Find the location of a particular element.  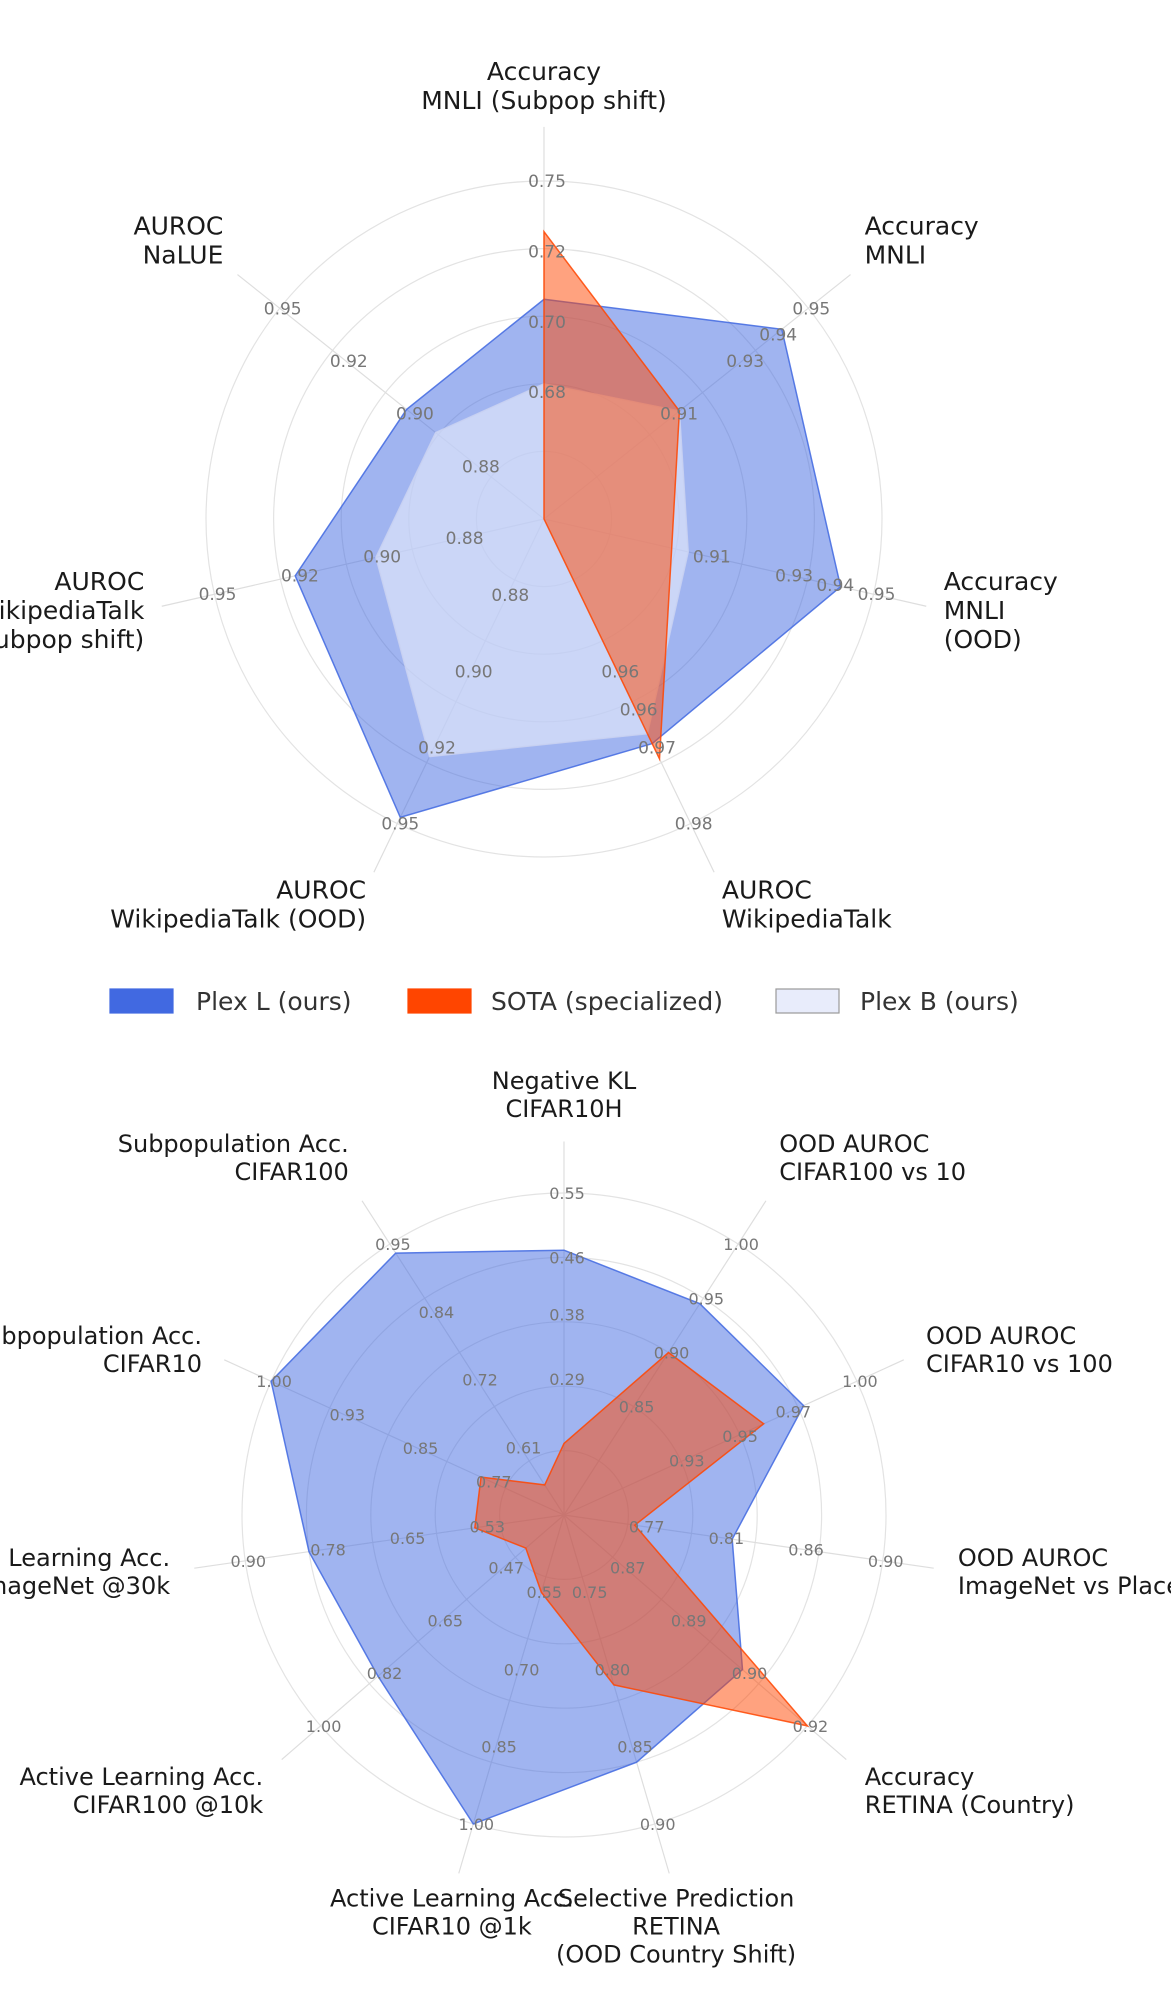

axis-title-line: RETINA (Country) is located at coordinates (970, 1805).